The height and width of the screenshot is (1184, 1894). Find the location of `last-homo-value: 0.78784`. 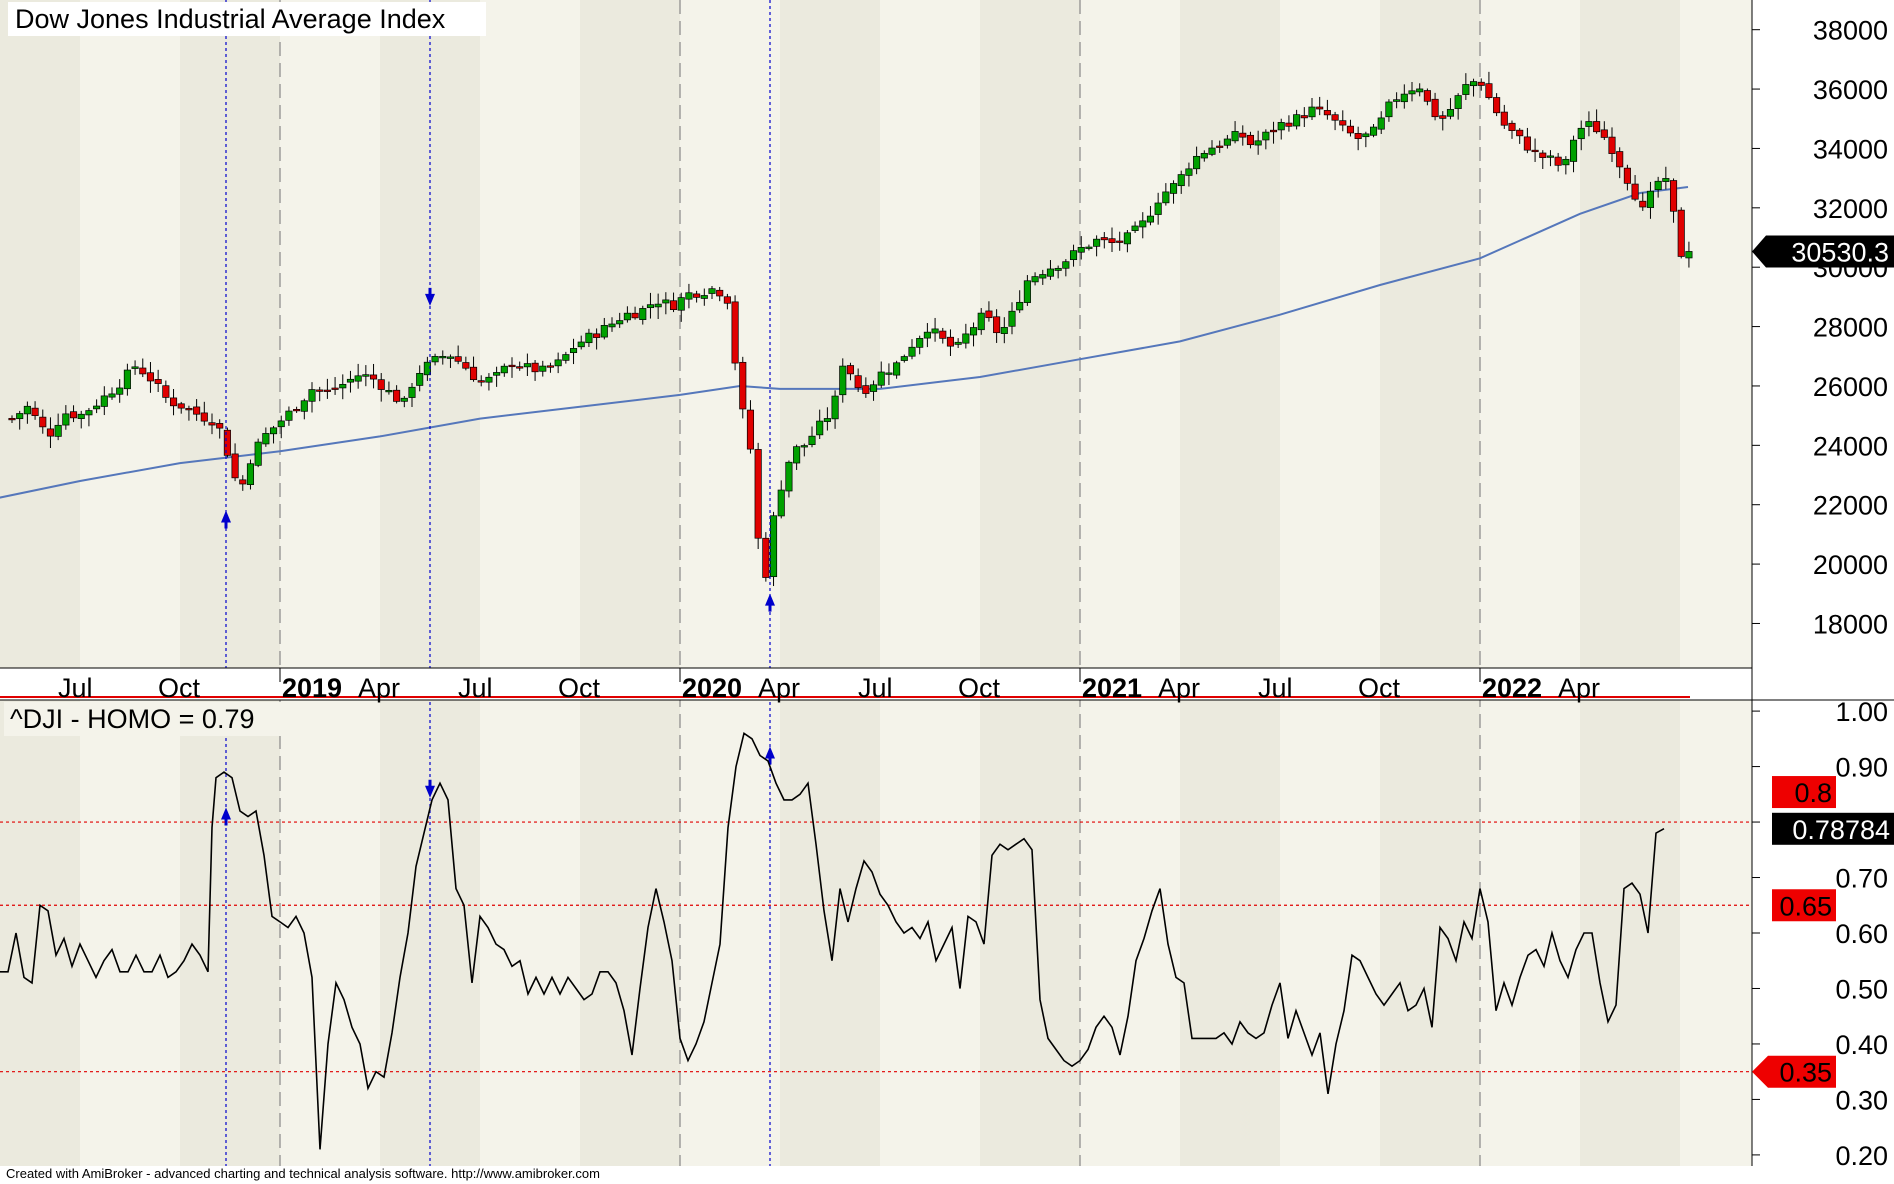

last-homo-value: 0.78784 is located at coordinates (1841, 830).